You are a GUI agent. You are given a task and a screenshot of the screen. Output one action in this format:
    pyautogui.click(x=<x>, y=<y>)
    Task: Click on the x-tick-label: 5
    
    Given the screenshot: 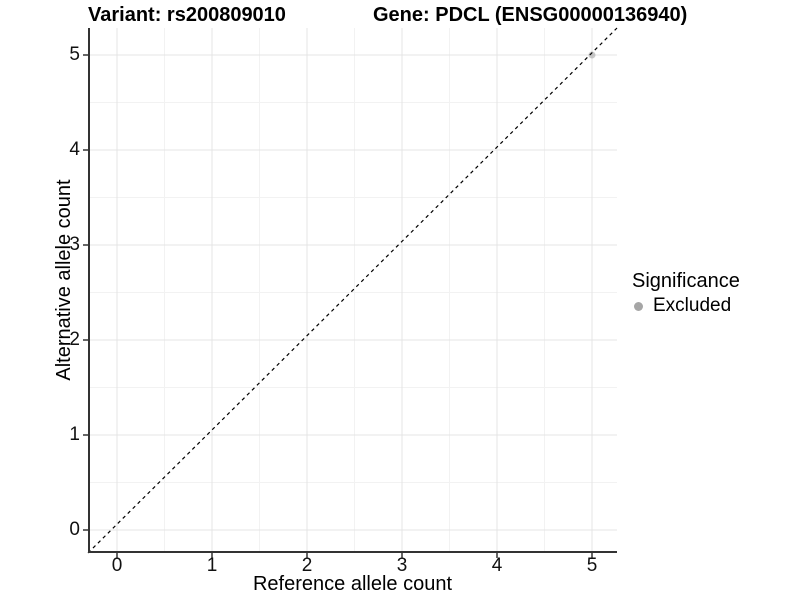 What is the action you would take?
    pyautogui.click(x=592, y=565)
    